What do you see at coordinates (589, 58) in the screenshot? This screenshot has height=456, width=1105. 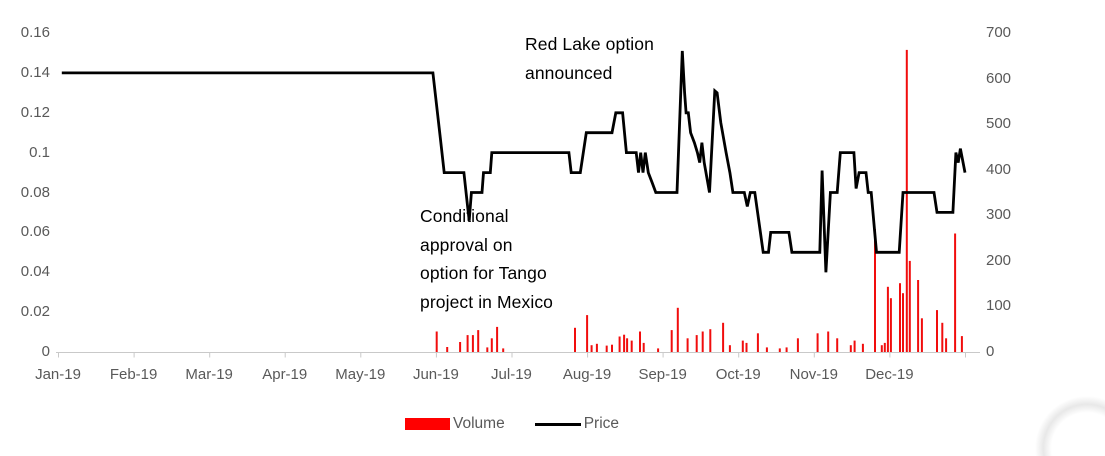 I see `annotation-red-lake: Red Lake option announced` at bounding box center [589, 58].